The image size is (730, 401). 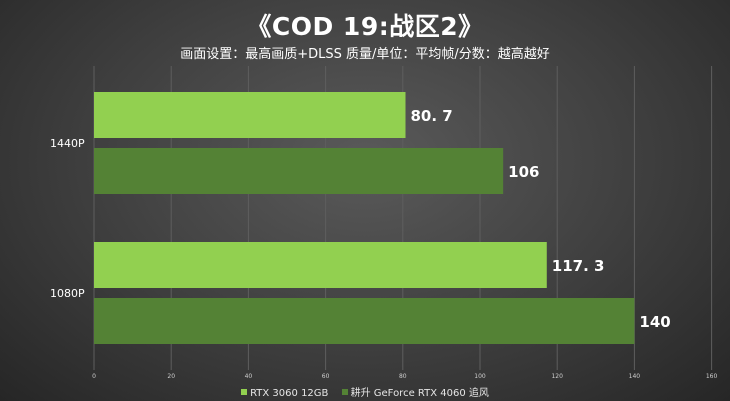 I want to click on data-label: 117. 3, so click(x=578, y=266).